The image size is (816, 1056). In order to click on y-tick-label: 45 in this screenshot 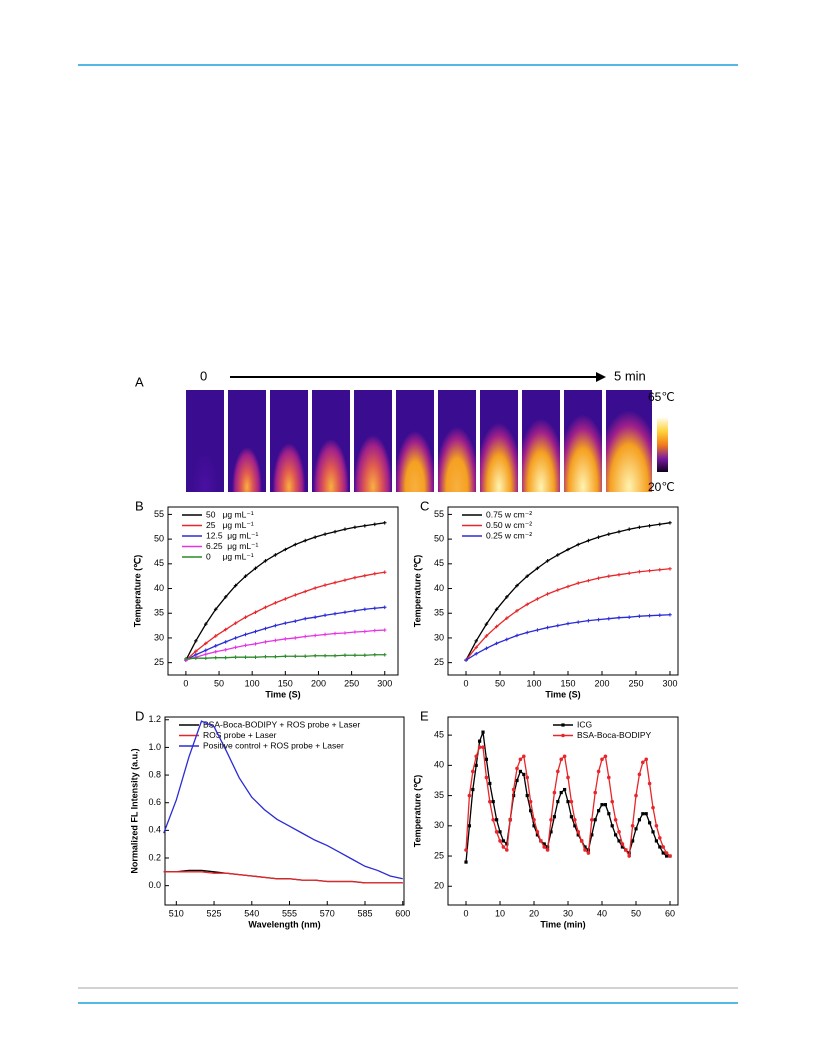, I will do `click(439, 735)`.